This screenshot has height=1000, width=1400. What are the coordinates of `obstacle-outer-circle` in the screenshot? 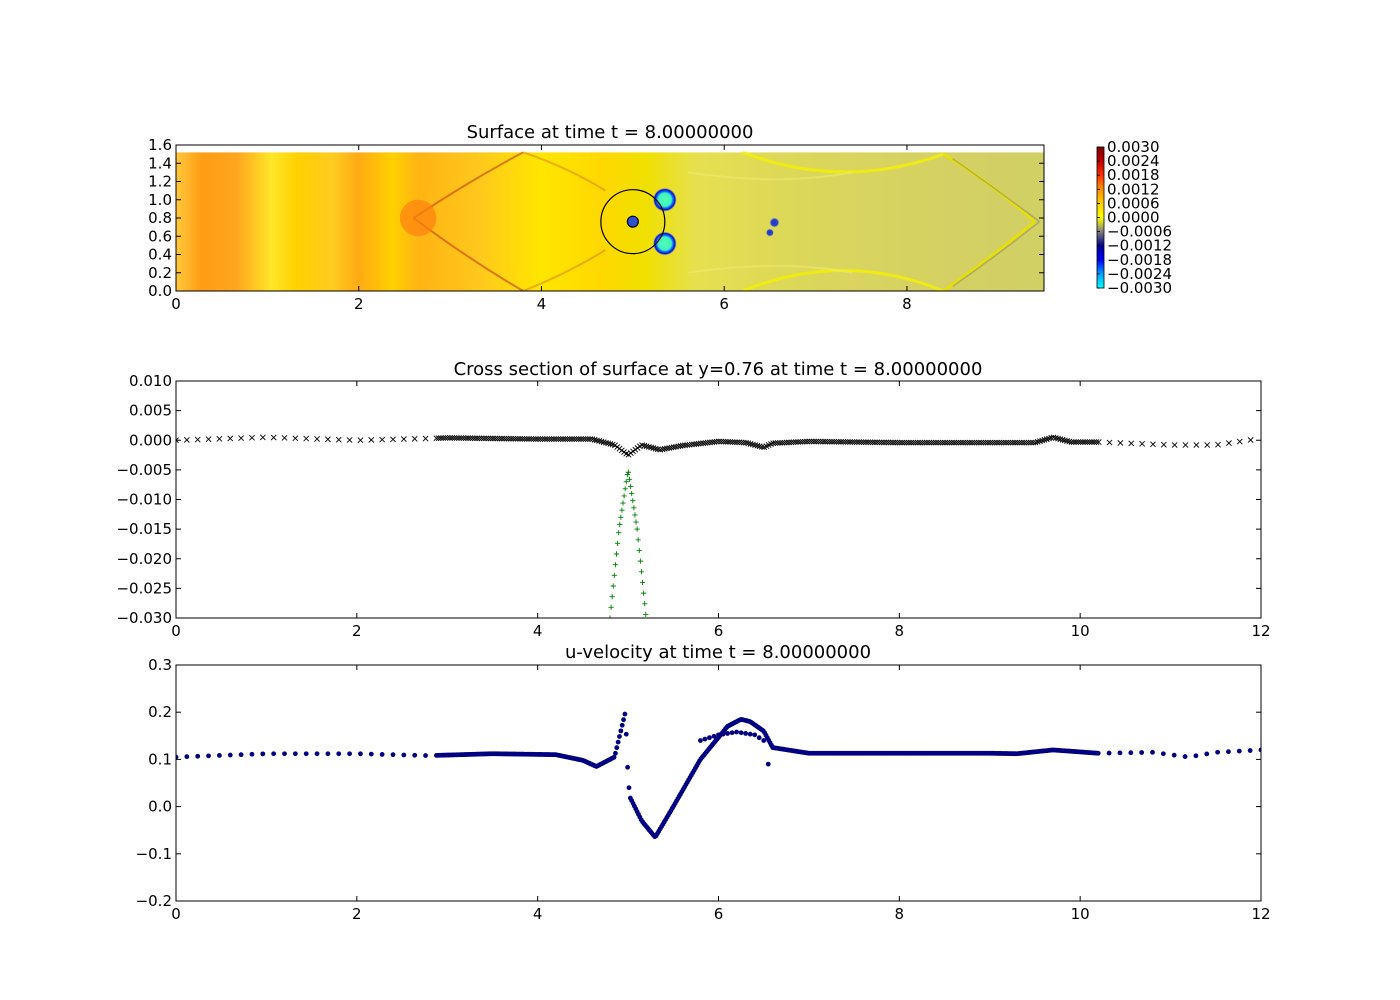 It's located at (633, 222).